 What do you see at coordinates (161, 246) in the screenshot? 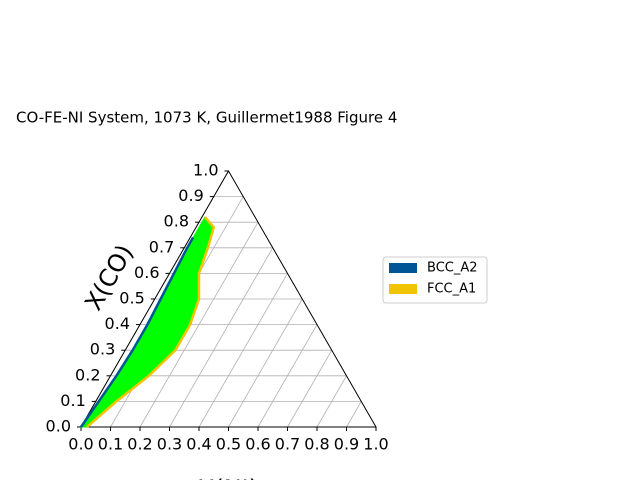
I see `y-tick-label: 0.7` at bounding box center [161, 246].